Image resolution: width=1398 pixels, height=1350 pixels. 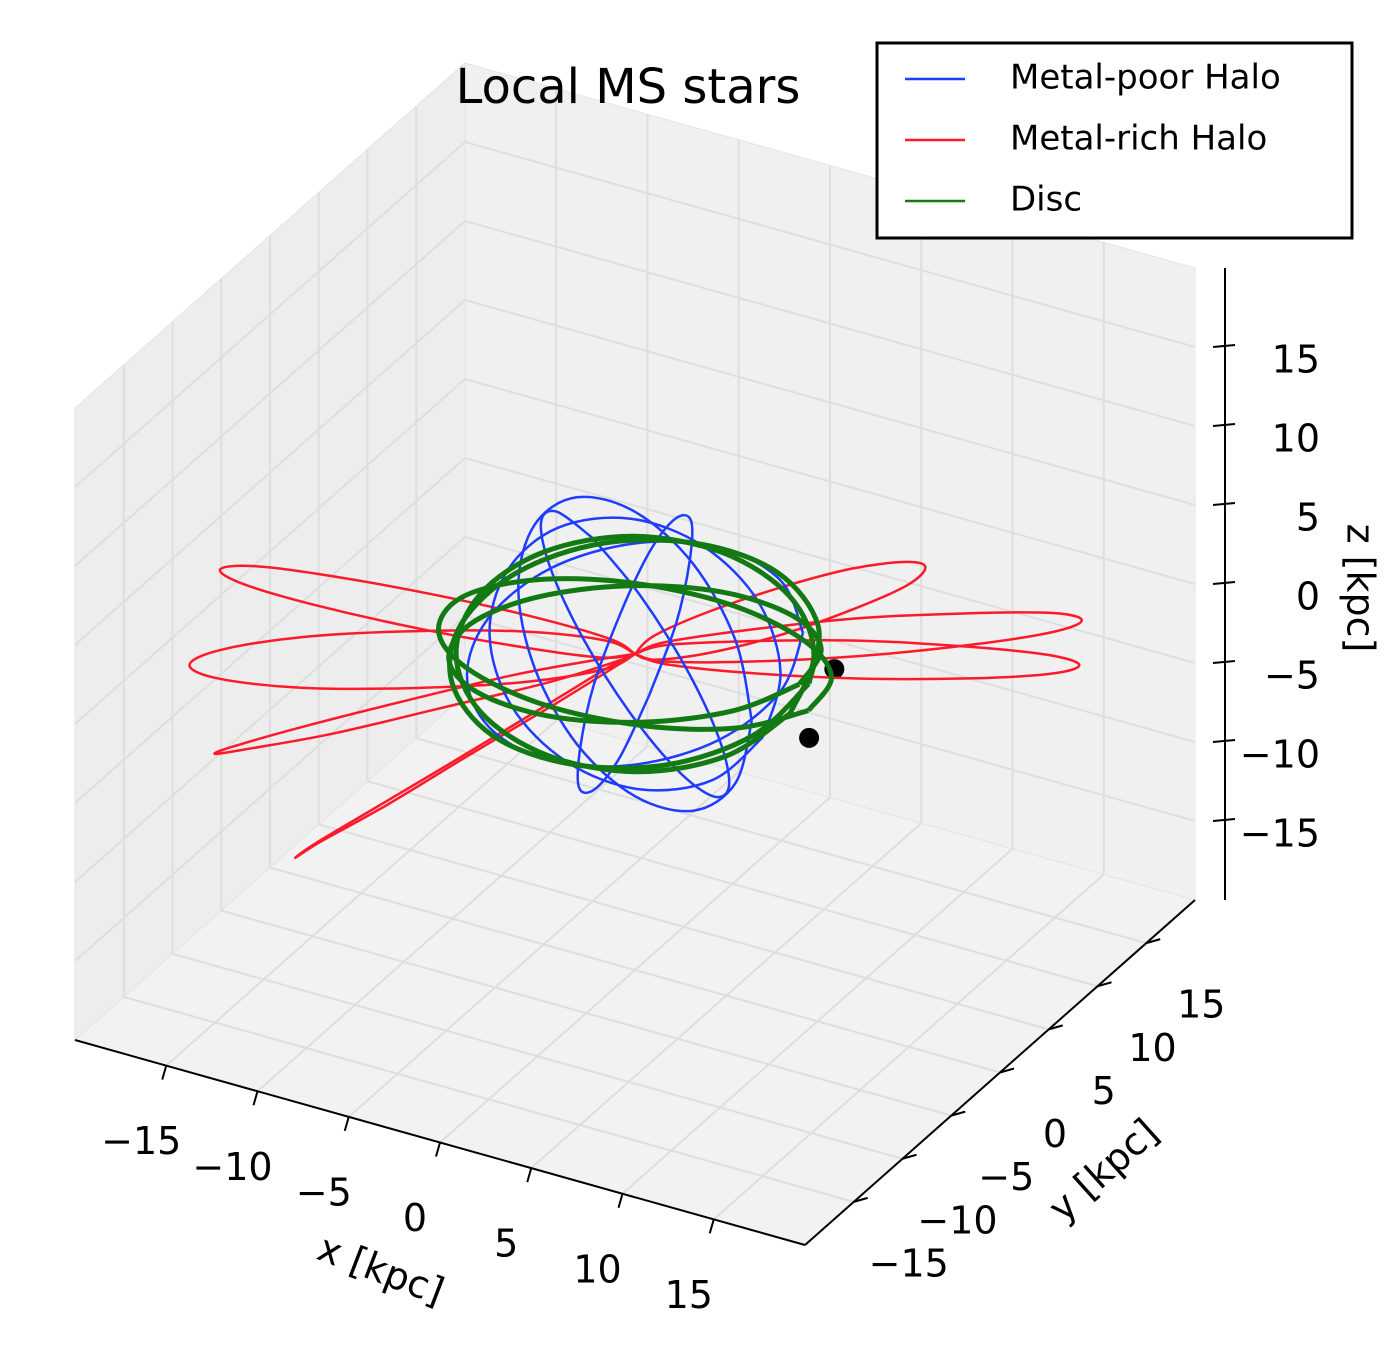 I want to click on y-axis, so click(x=1000, y=1072).